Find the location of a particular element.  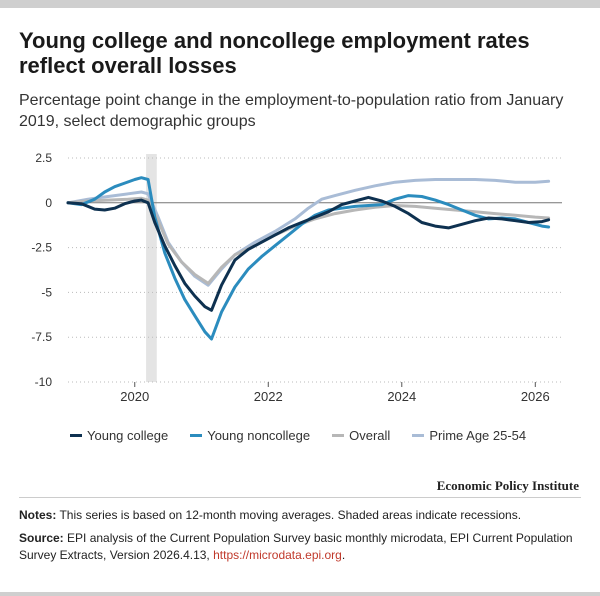

source-suffix: . is located at coordinates (343, 555).